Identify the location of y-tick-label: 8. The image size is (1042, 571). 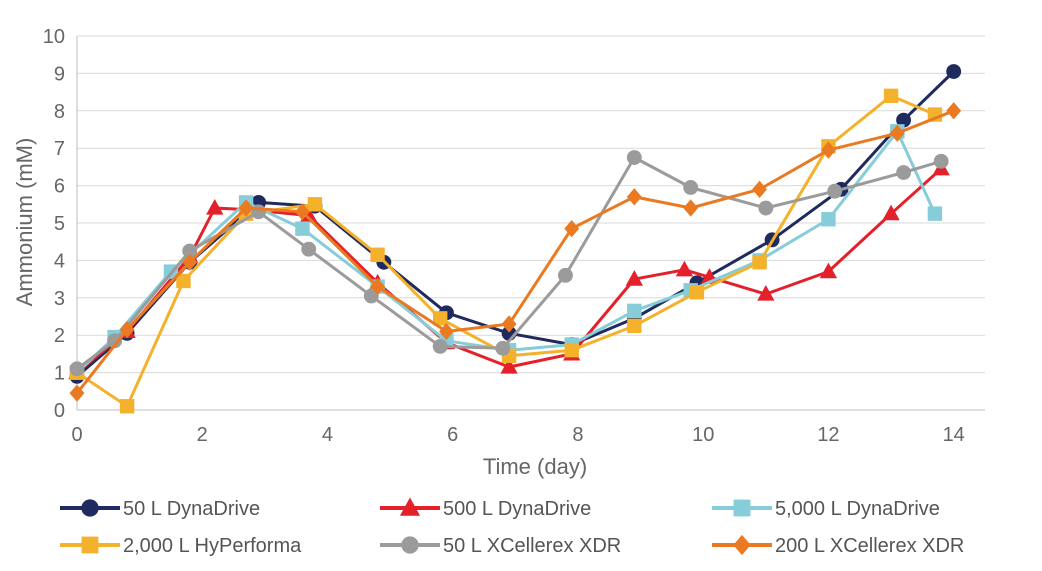
(59, 112).